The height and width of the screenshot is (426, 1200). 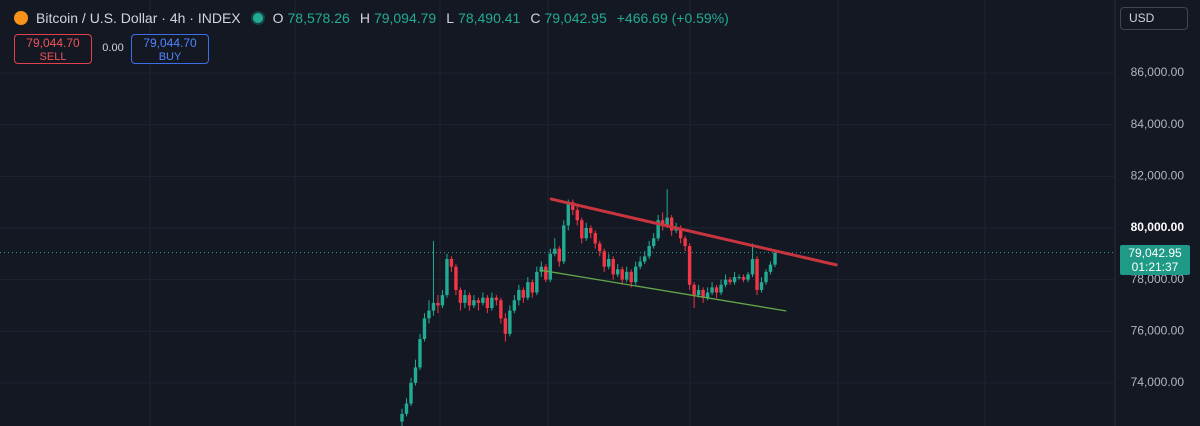 What do you see at coordinates (489, 18) in the screenshot?
I see `ohlc-value: 78,490.41` at bounding box center [489, 18].